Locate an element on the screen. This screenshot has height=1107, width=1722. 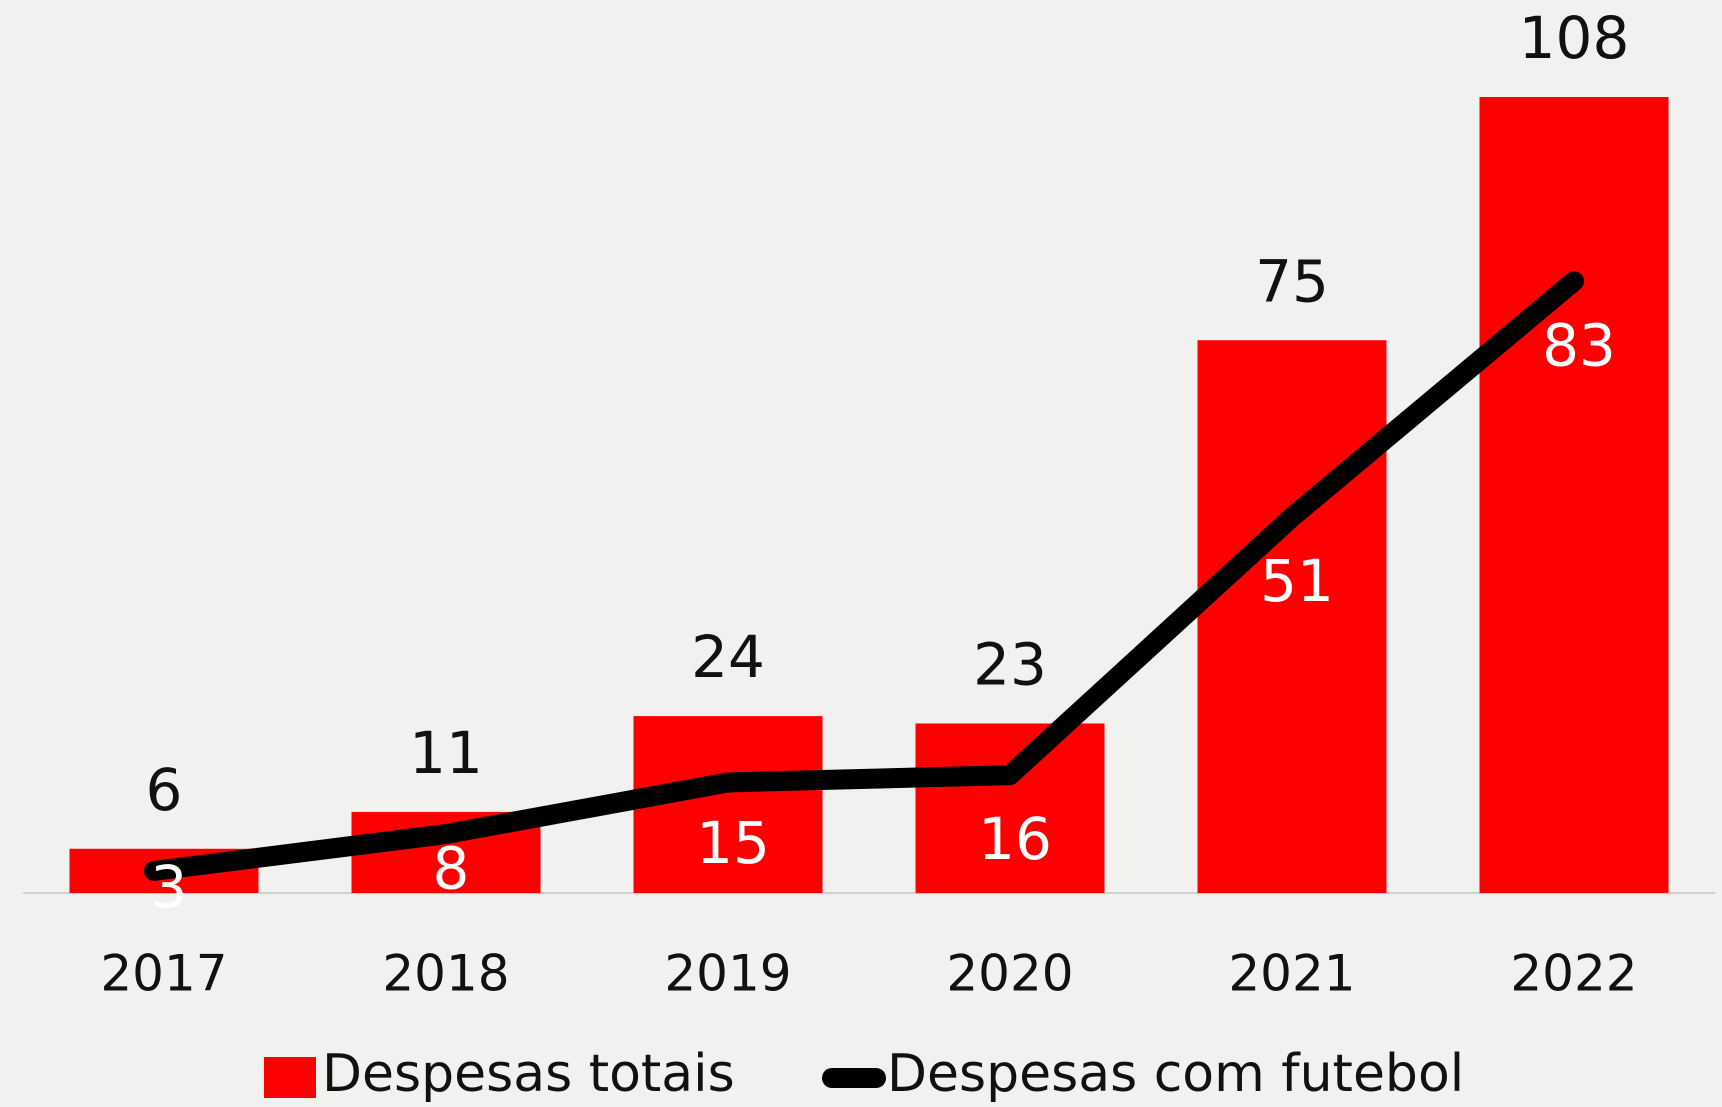
bar-value-label: 11 is located at coordinates (446, 753).